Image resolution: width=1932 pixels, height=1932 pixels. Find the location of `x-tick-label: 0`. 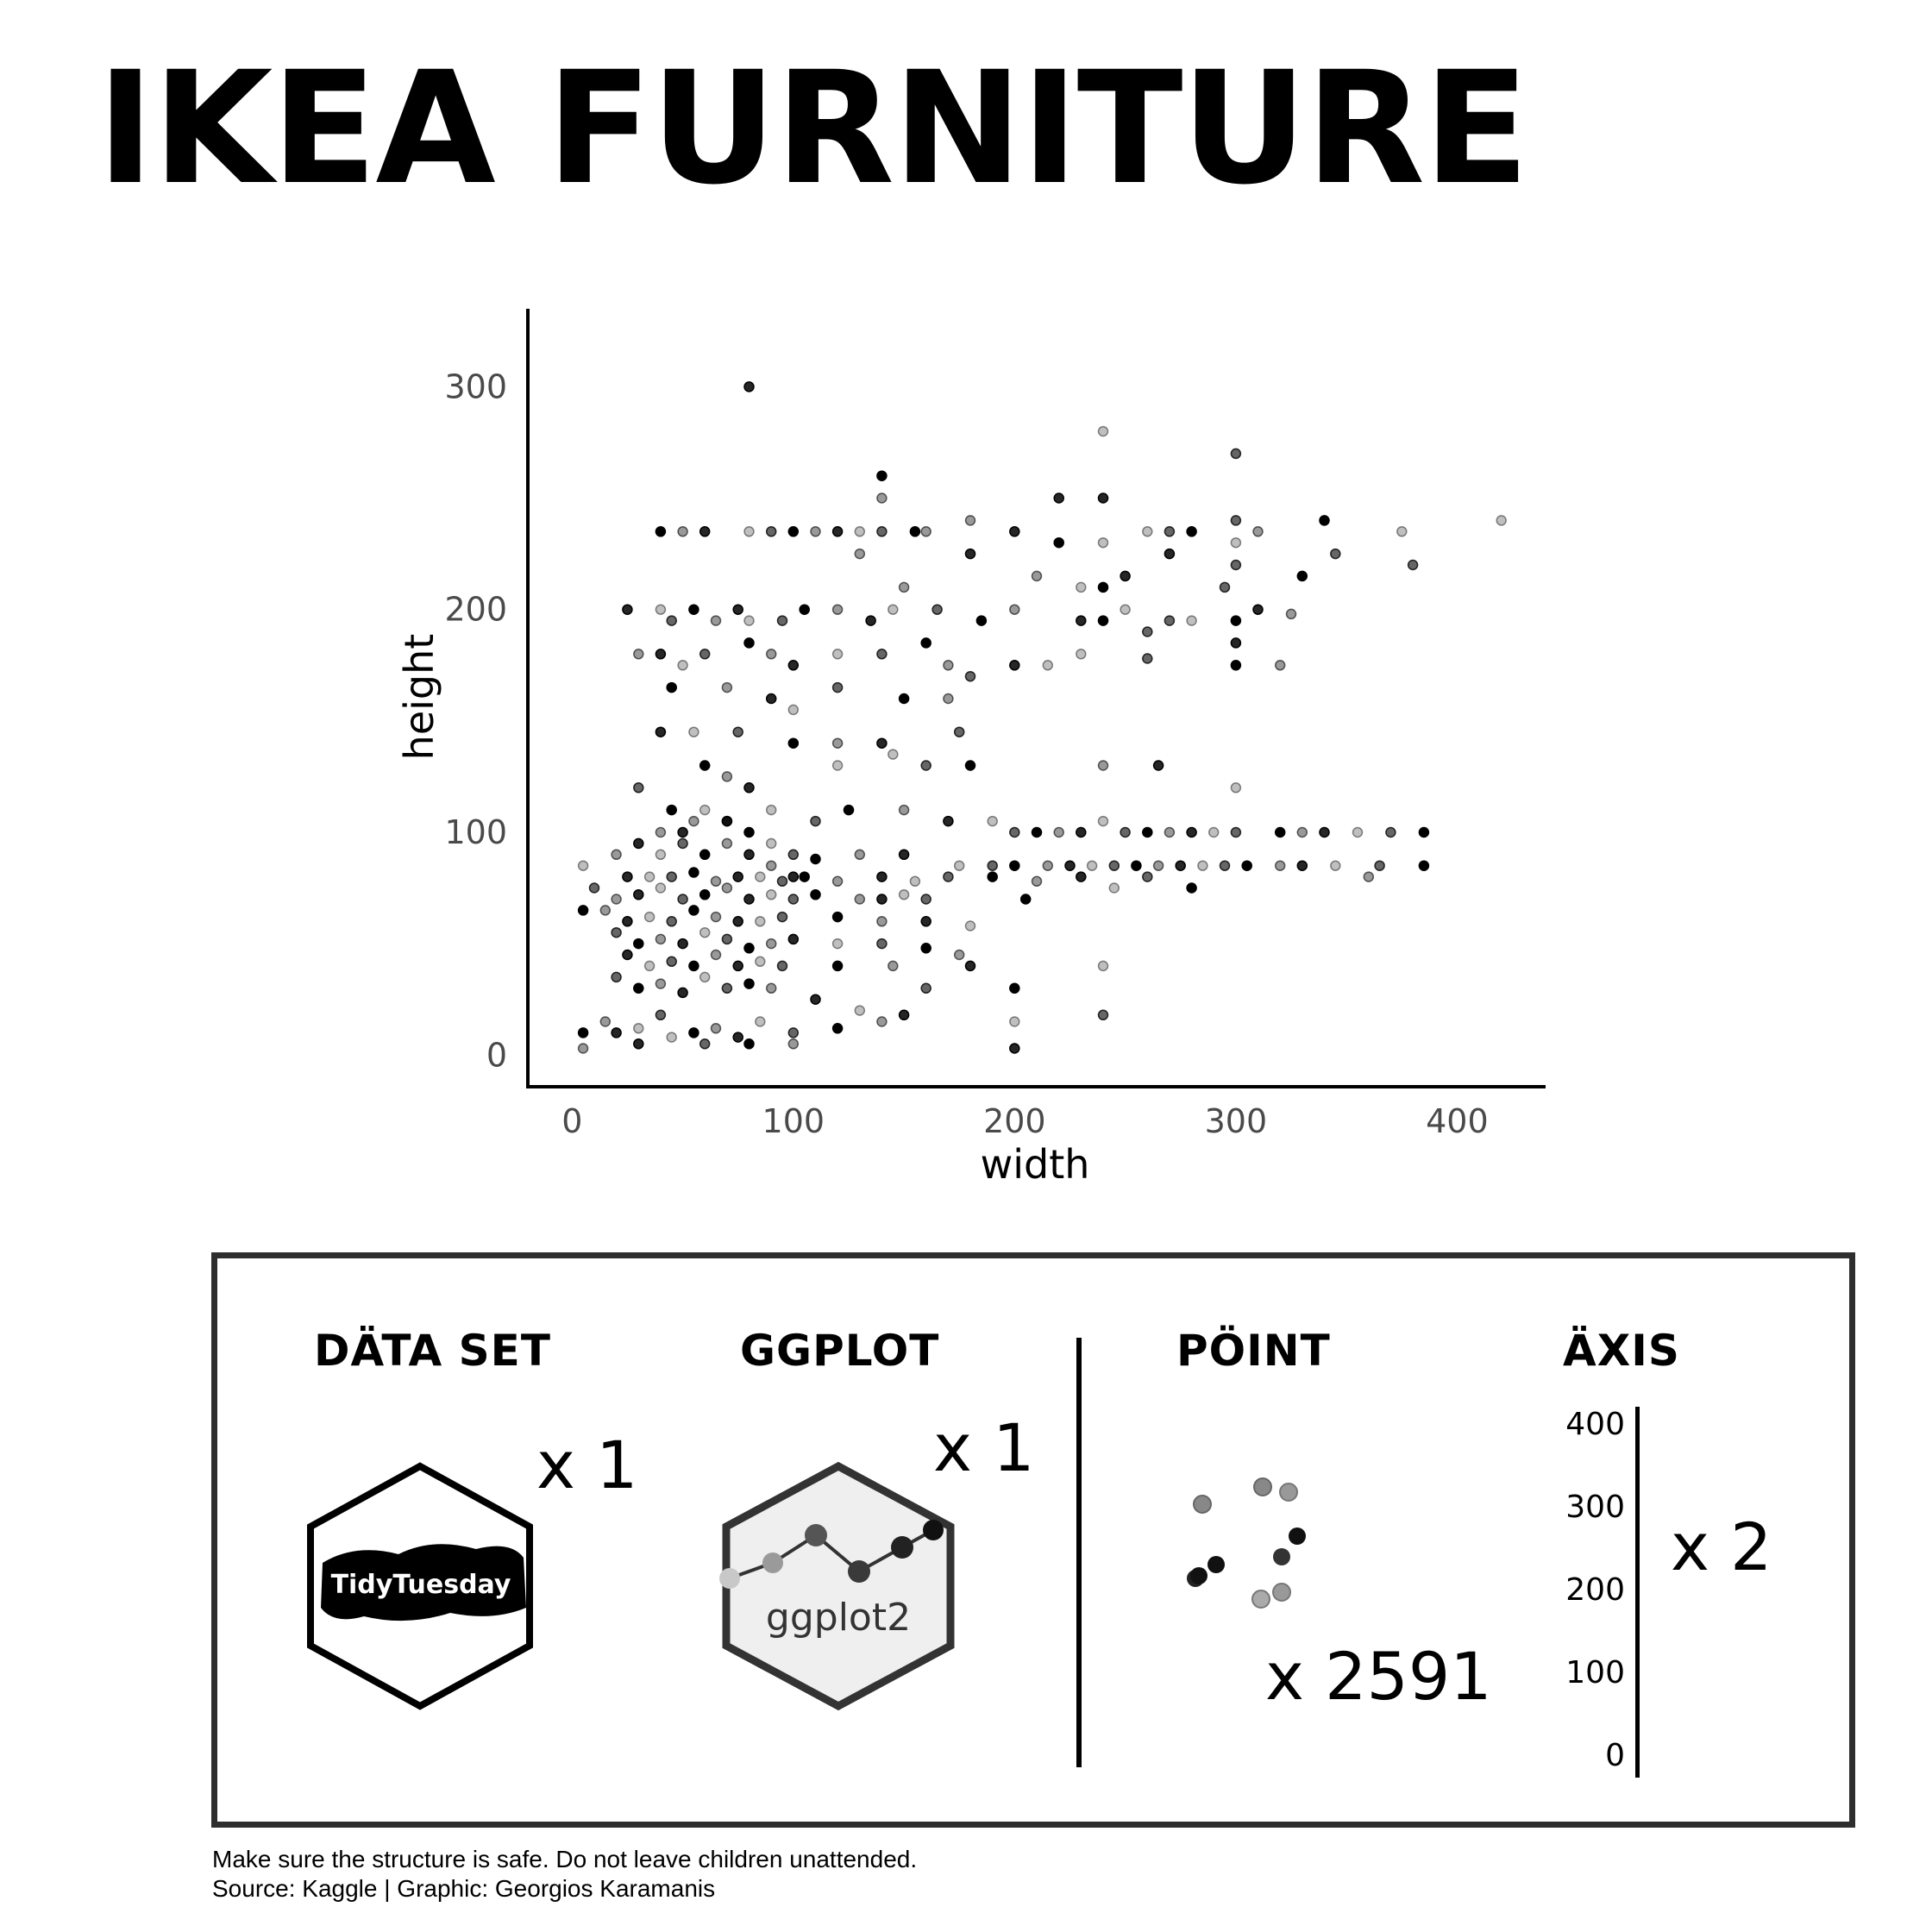

x-tick-label: 0 is located at coordinates (572, 1121).